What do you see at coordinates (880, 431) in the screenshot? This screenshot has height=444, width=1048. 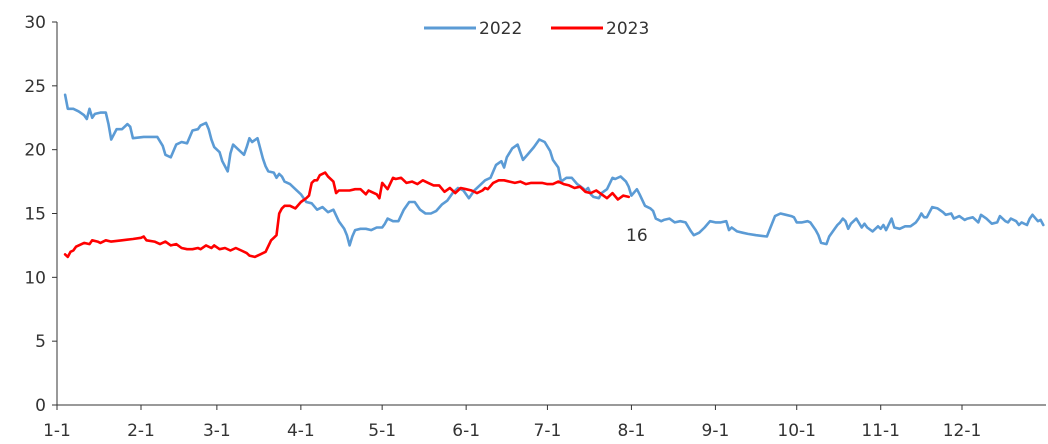 I see `x-tick-label: 11-1` at bounding box center [880, 431].